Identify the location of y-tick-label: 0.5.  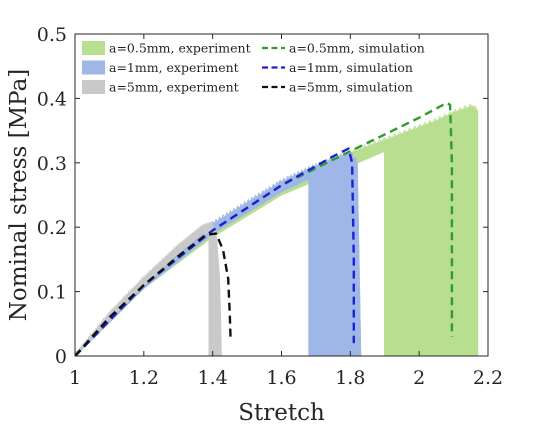
(52, 35).